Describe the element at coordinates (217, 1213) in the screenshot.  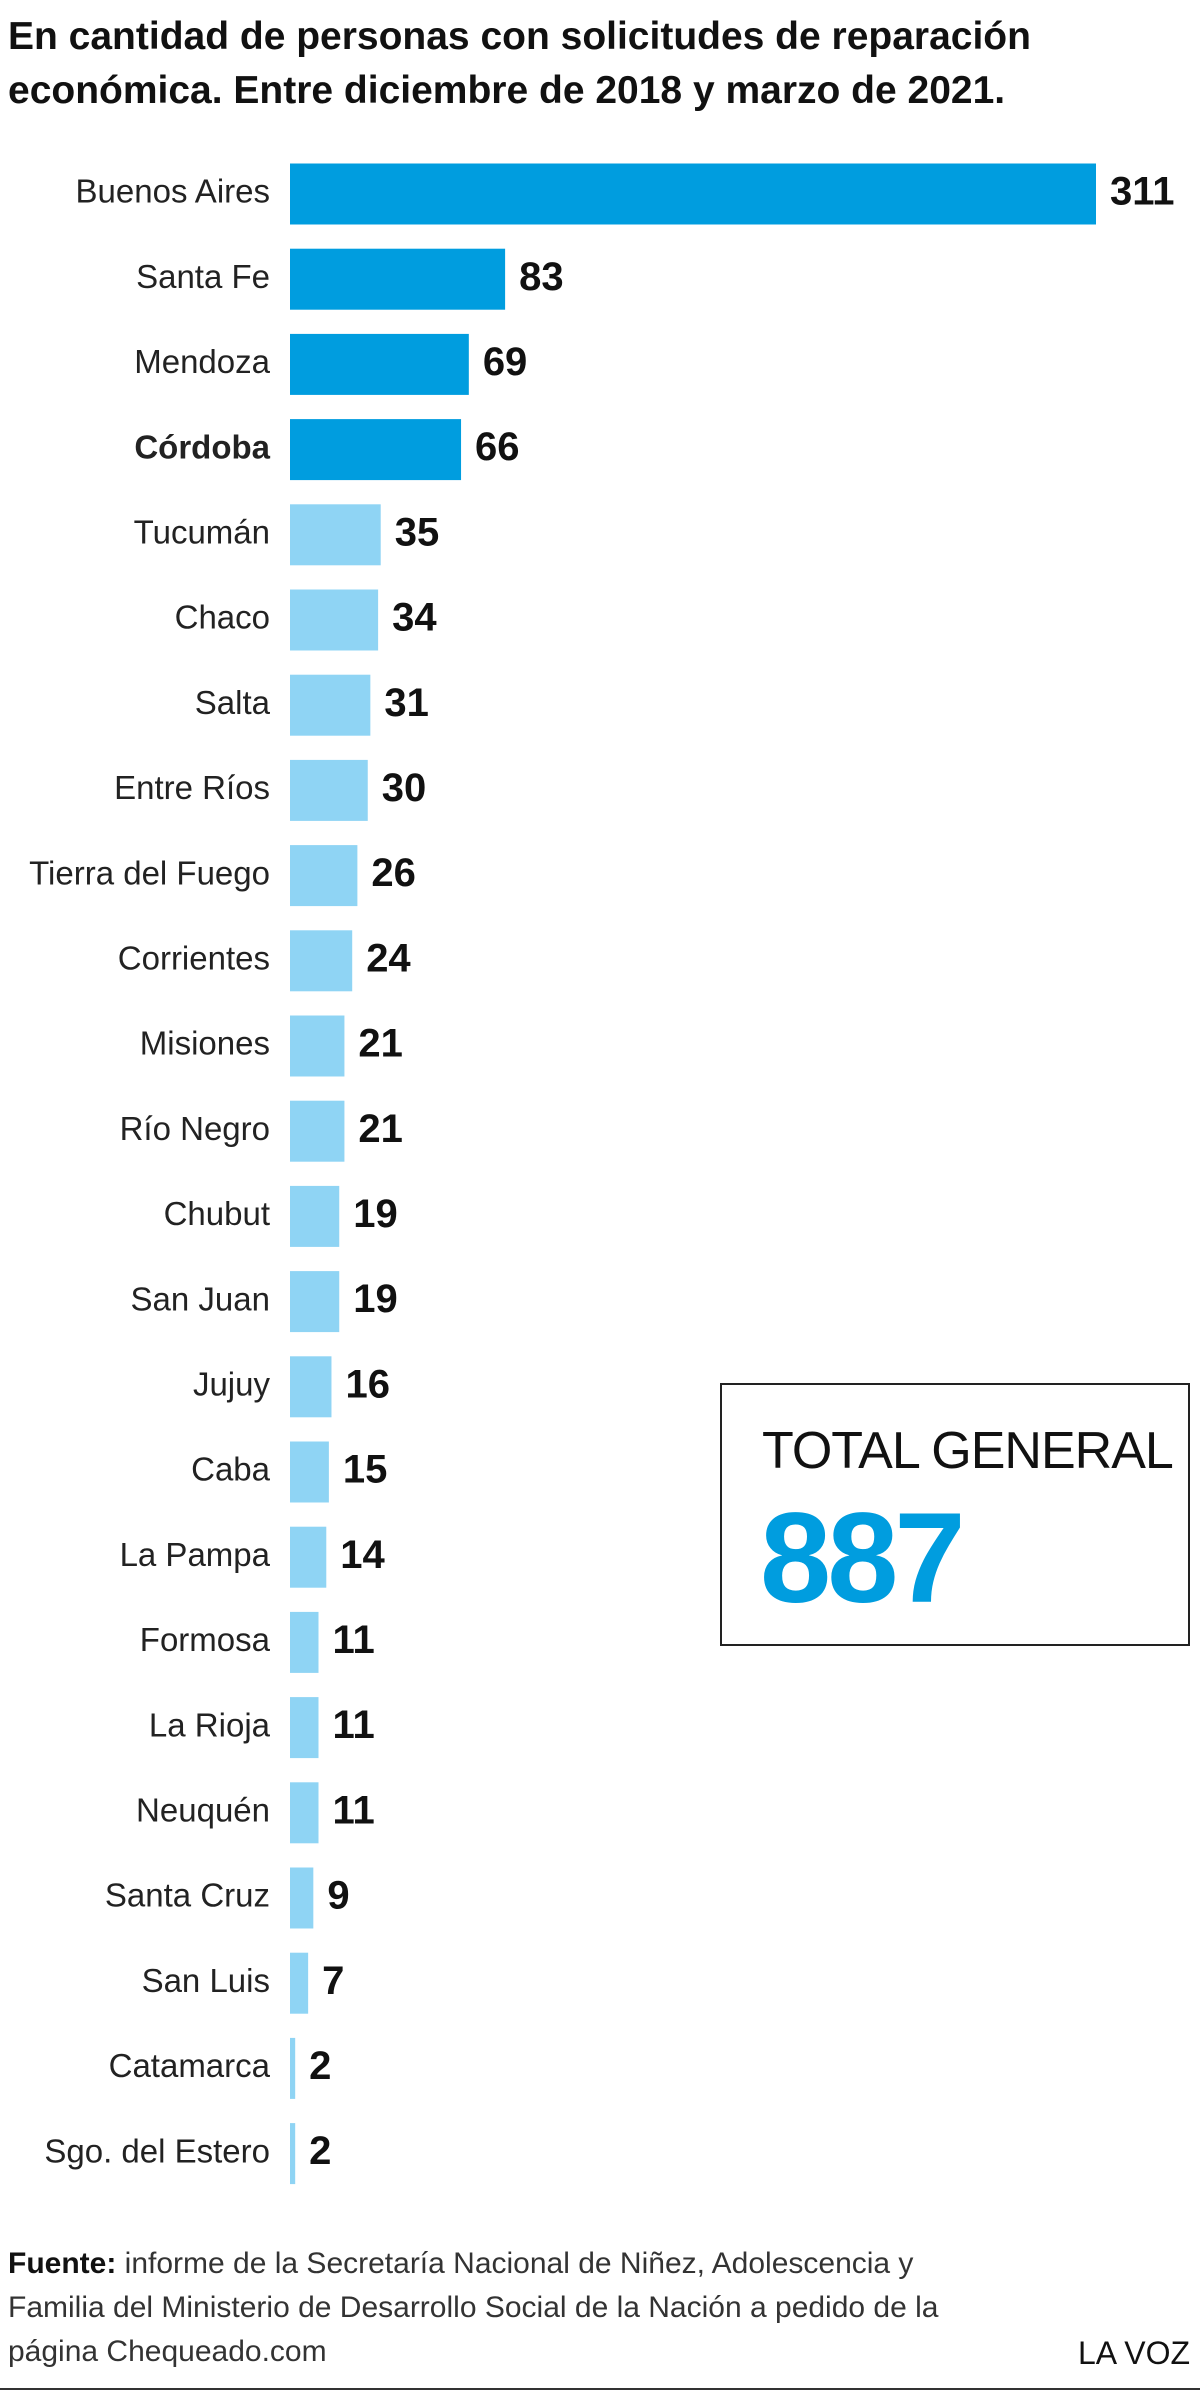
I see `category-label: Chubut` at that location.